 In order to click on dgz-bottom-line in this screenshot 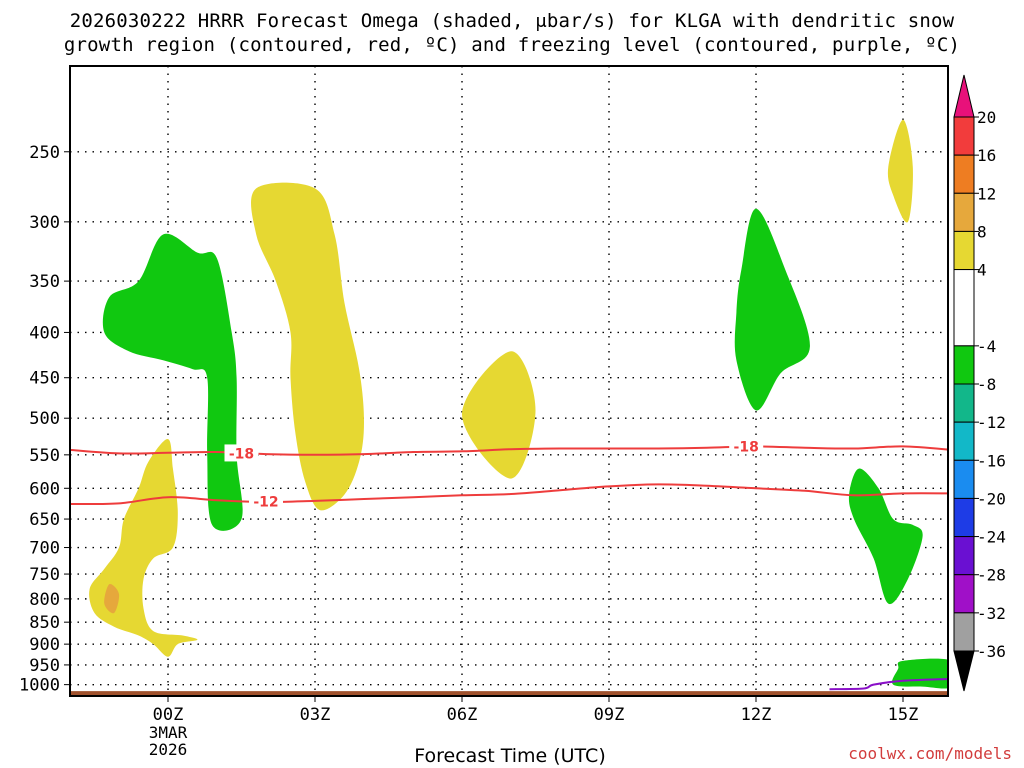, I will do `click(509, 494)`.